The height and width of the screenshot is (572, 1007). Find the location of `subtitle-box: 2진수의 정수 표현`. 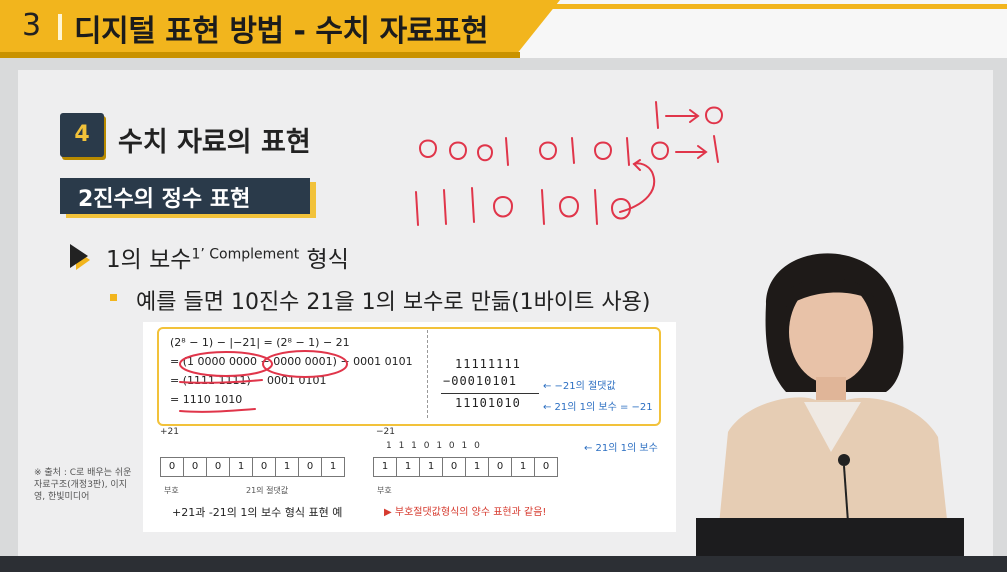

subtitle-box: 2진수의 정수 표현 is located at coordinates (185, 196).